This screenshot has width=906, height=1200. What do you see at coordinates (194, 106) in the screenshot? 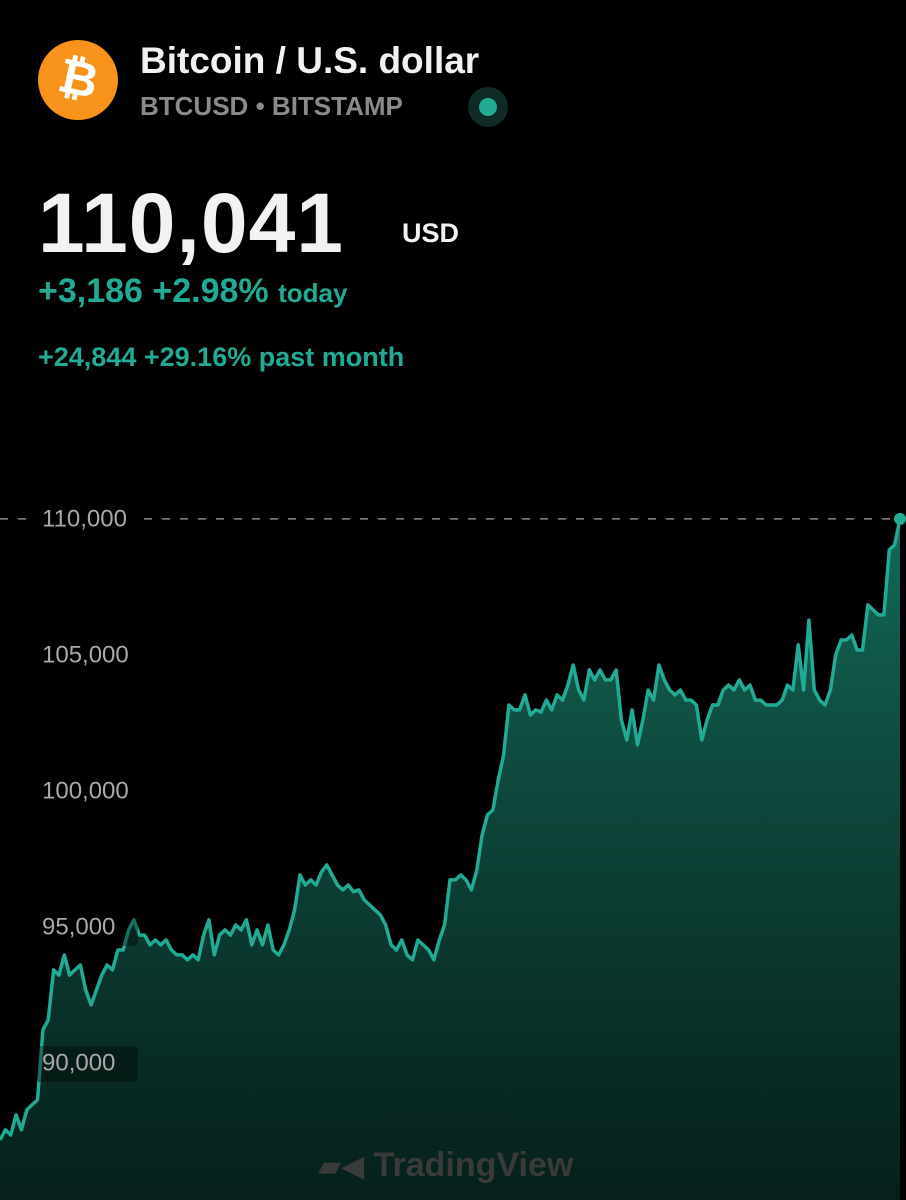
I see `ticker: BTCUSD` at bounding box center [194, 106].